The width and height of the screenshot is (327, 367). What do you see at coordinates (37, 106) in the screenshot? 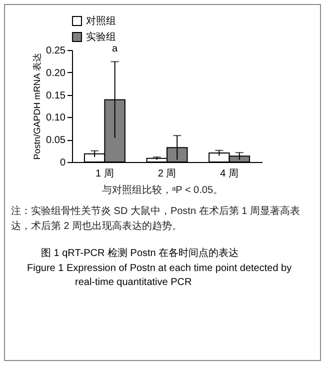
I see `y-axis-title: Postn/GAPDH mRNA 表达` at bounding box center [37, 106].